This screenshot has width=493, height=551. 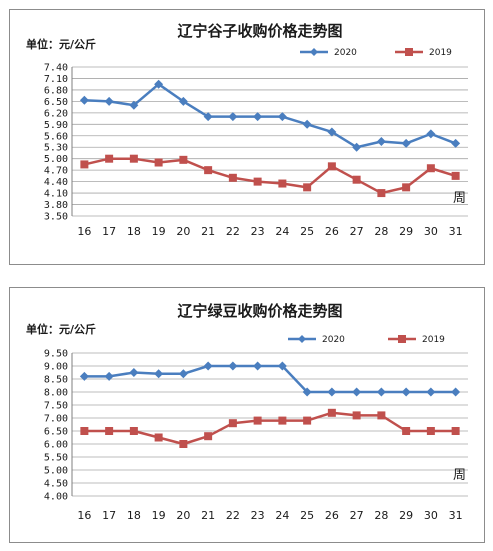 I want to click on millet-title: 辽宁谷子收购价格走势图, so click(x=259, y=31).